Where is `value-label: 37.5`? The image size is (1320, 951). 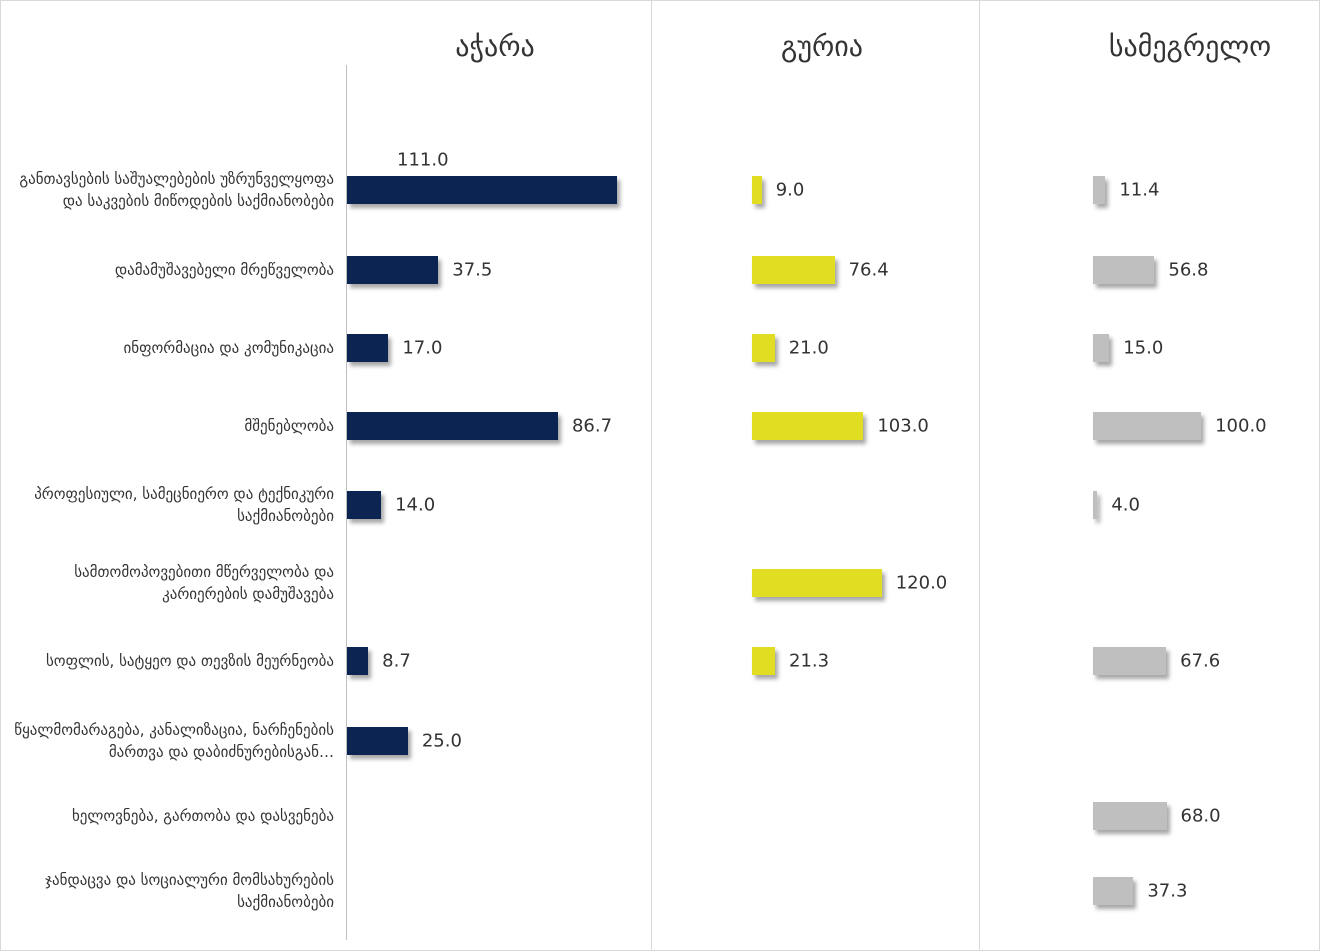
value-label: 37.5 is located at coordinates (472, 270).